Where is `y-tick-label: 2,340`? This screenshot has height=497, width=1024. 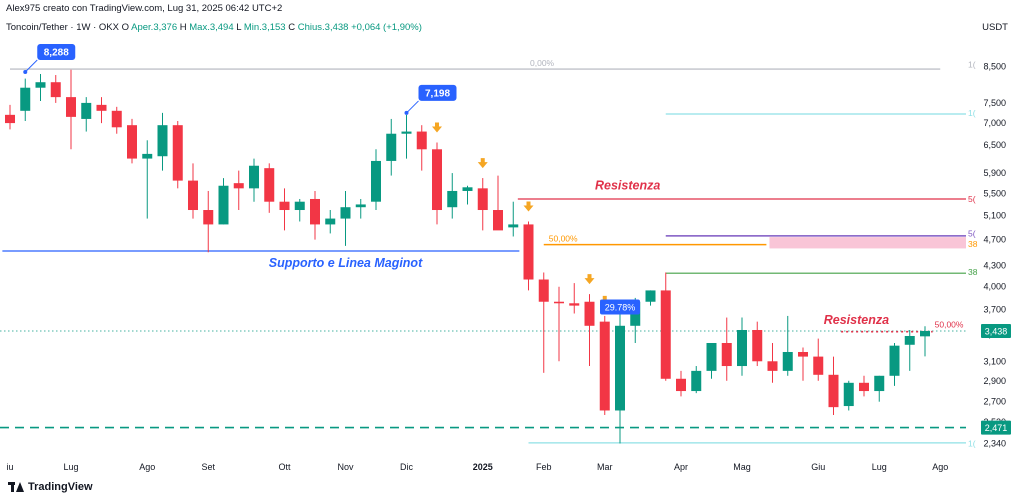
y-tick-label: 2,340 is located at coordinates (994, 444).